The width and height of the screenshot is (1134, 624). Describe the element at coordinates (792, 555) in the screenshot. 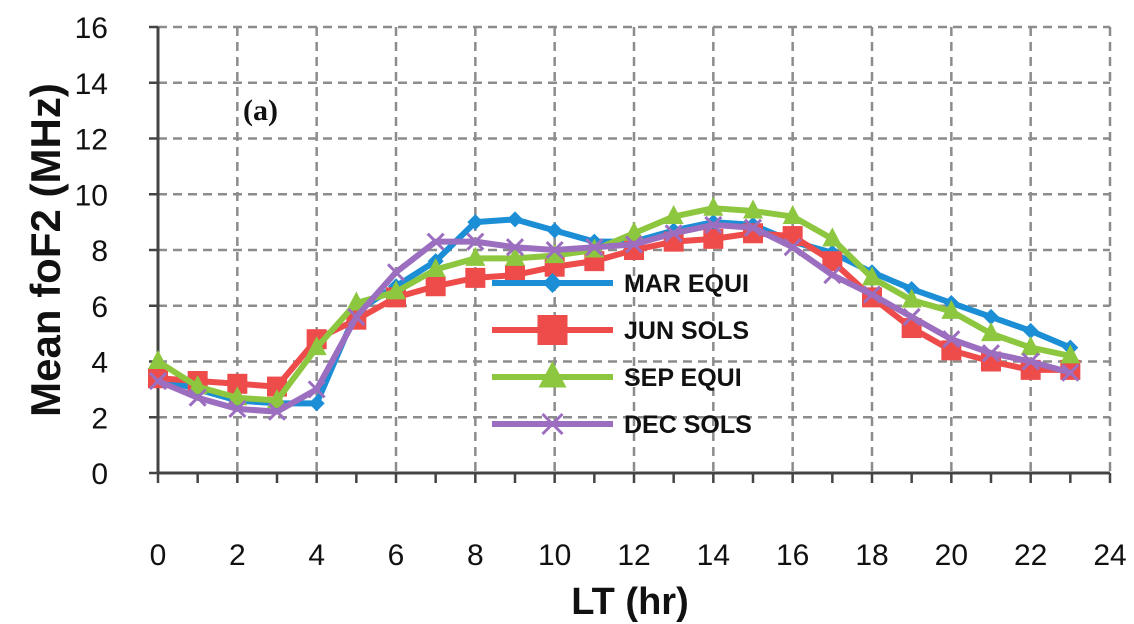

I see `x-tick-label: 16` at that location.